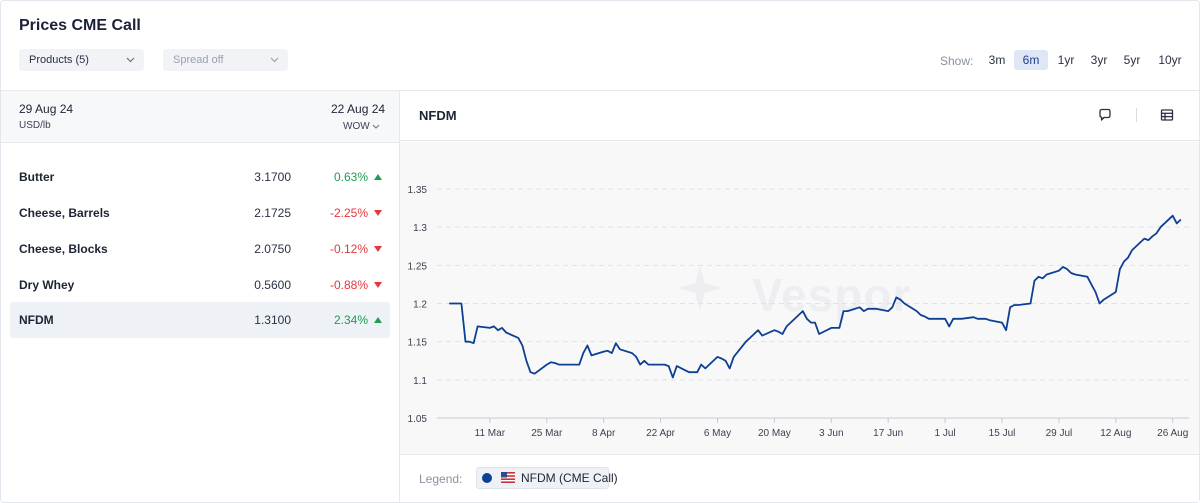 This screenshot has width=1200, height=503. Describe the element at coordinates (1059, 433) in the screenshot. I see `x-tick-label: 29 Jul` at that location.